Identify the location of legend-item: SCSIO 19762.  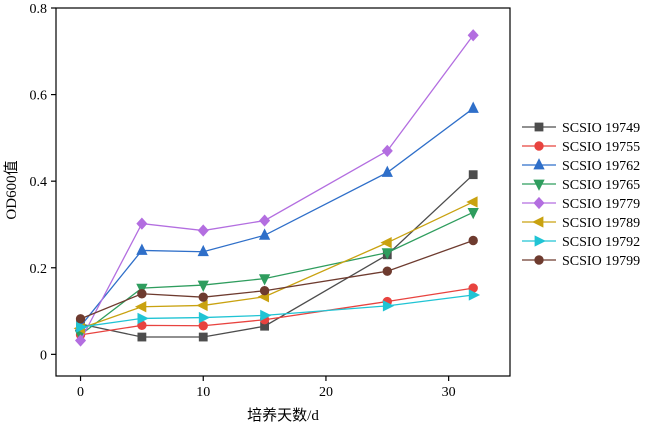
(581, 166).